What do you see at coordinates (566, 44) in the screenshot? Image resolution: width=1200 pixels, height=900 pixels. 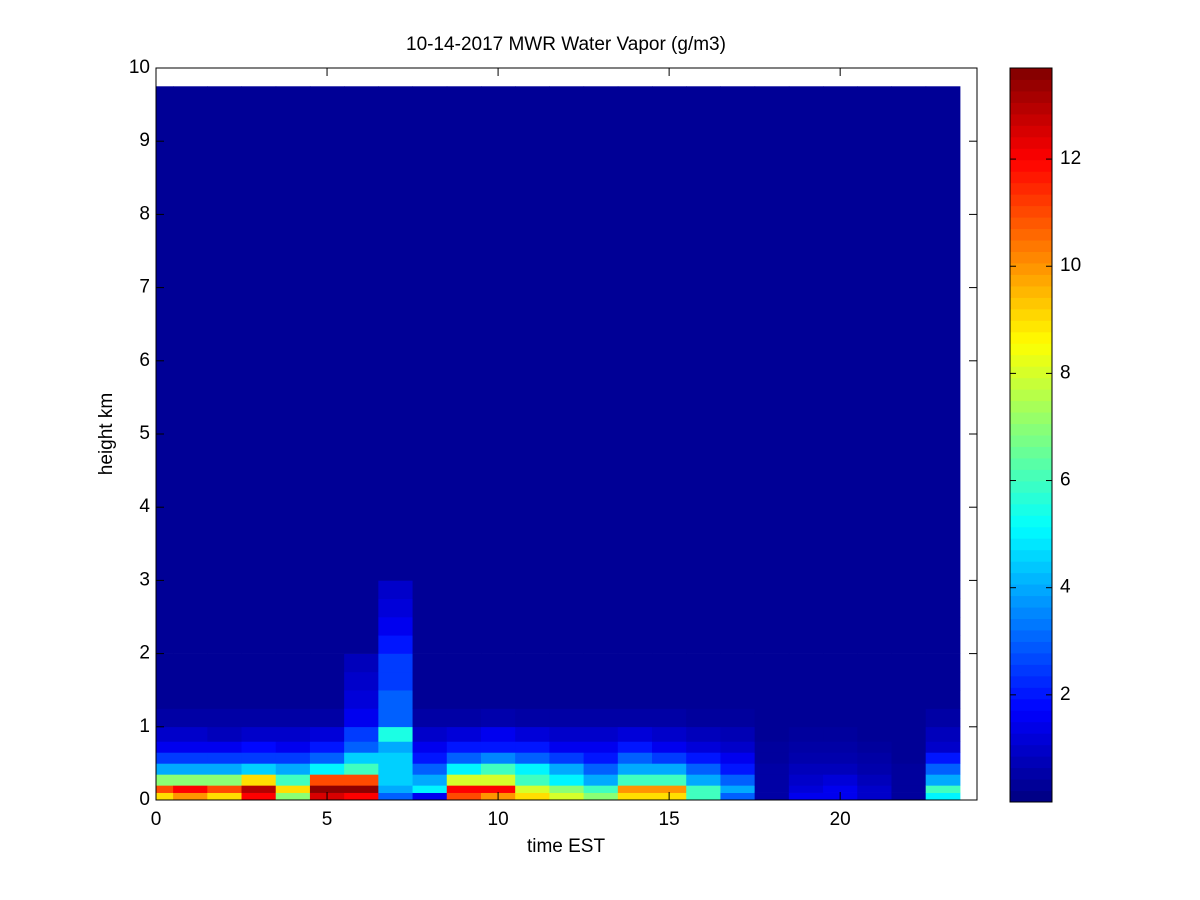 I see `chart-title: 10-14-2017 MWR Water Vapor (g/m3)` at bounding box center [566, 44].